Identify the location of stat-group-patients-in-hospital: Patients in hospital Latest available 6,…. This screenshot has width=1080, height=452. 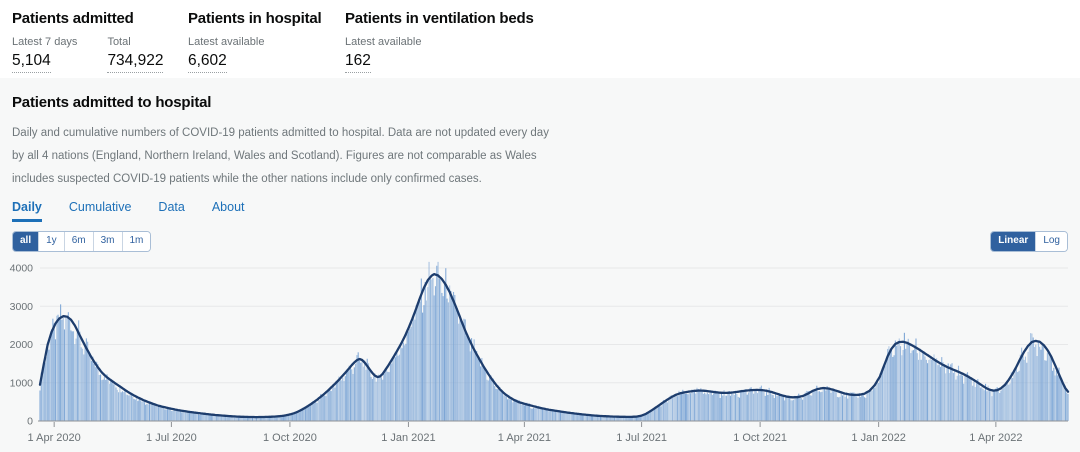
(266, 44).